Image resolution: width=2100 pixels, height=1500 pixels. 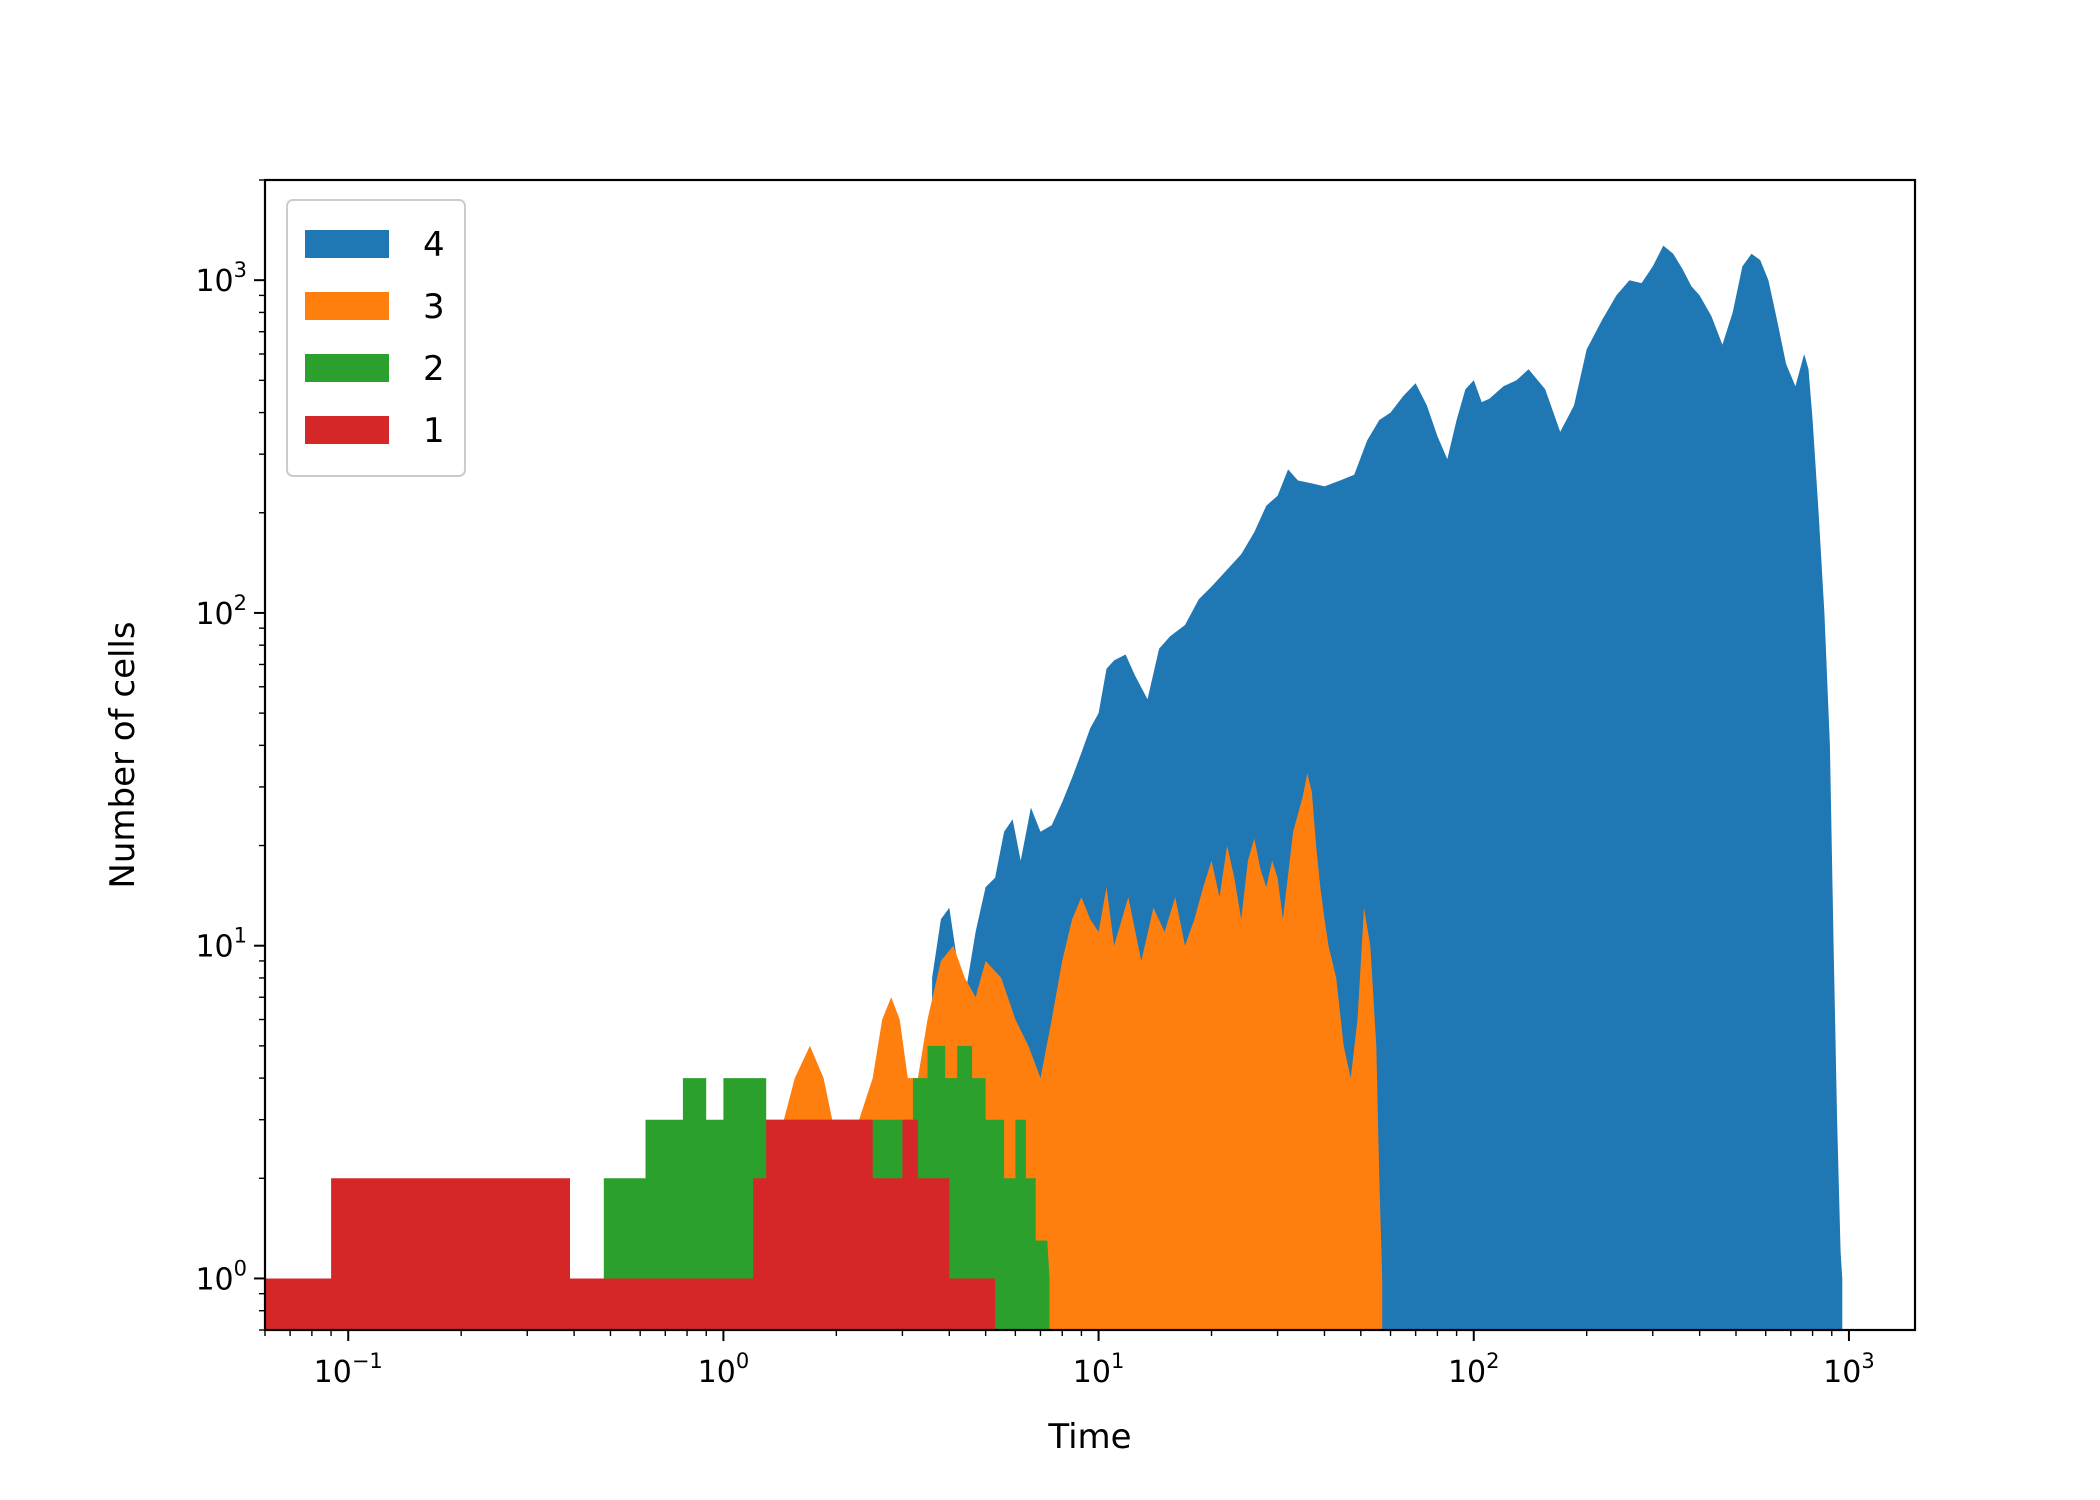 What do you see at coordinates (1849, 1369) in the screenshot?
I see `x-tick-label: 10³` at bounding box center [1849, 1369].